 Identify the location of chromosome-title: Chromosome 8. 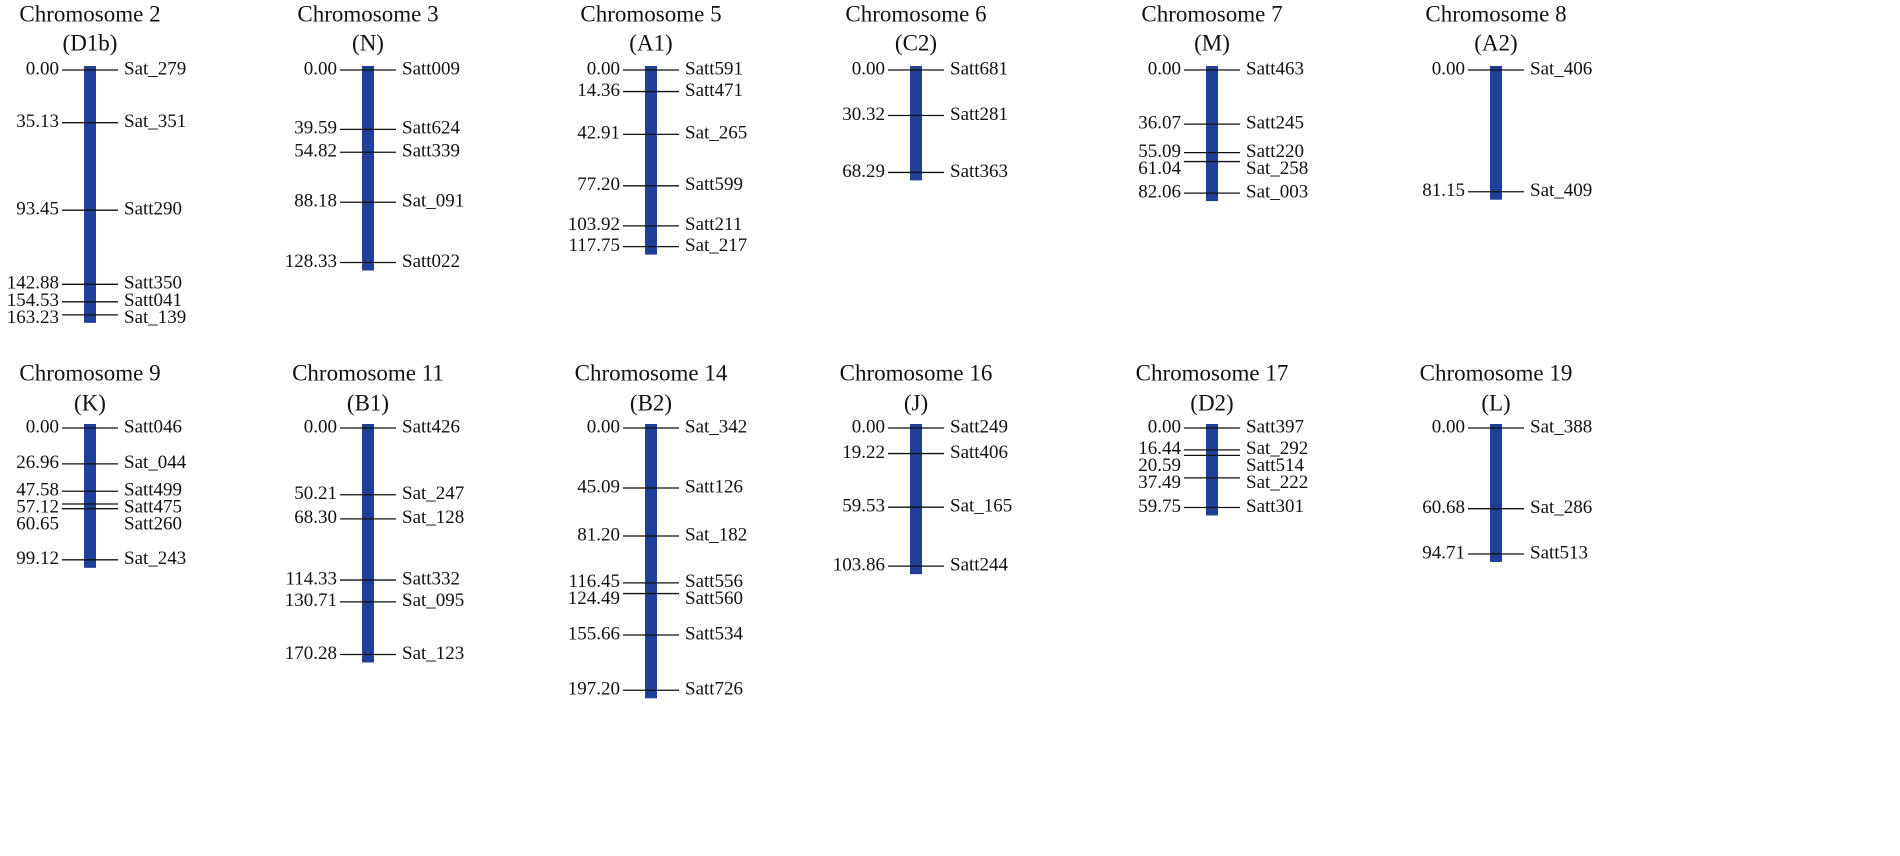
(1495, 13).